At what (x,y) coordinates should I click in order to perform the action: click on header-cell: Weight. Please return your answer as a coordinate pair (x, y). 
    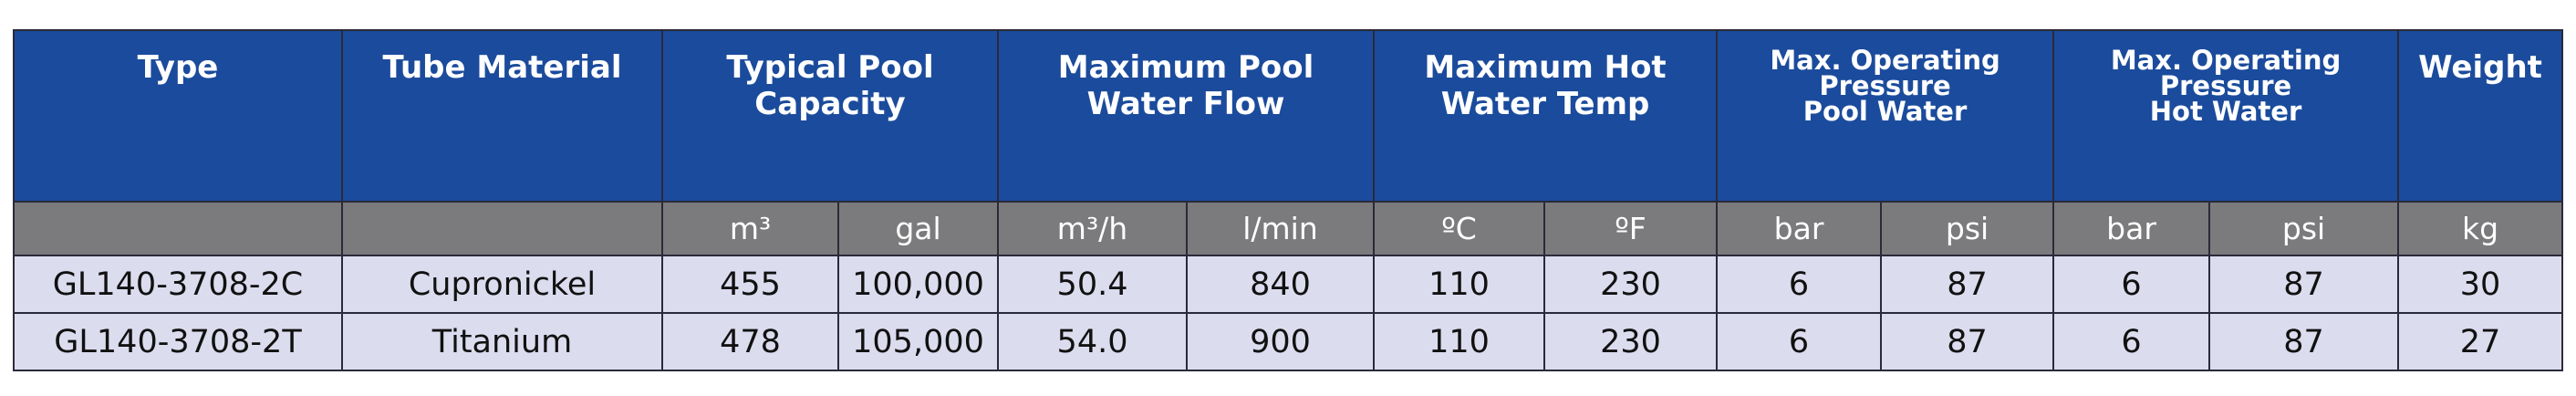
    Looking at the image, I should click on (2480, 116).